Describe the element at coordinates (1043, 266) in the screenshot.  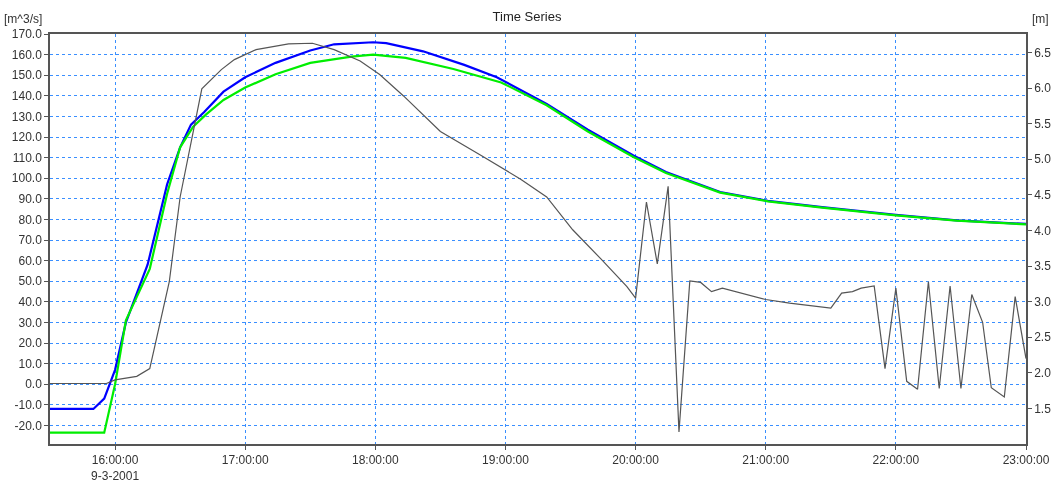
I see `y2-tick-label: 3.5` at that location.